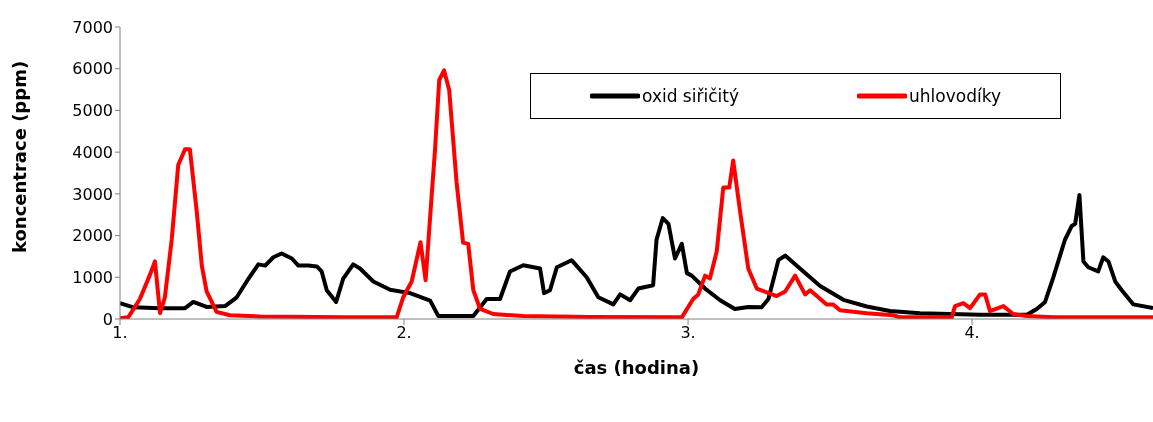 The width and height of the screenshot is (1153, 422). I want to click on legend-label: oxid siřičitý, so click(690, 96).